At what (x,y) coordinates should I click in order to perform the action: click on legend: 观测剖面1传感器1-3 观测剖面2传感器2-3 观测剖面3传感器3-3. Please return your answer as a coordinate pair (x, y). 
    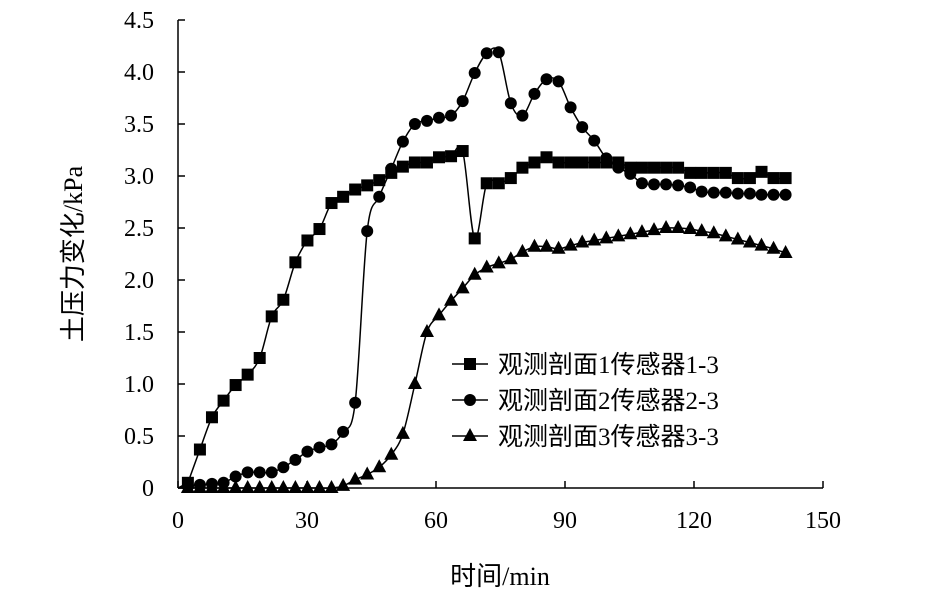
    Looking at the image, I should click on (585, 401).